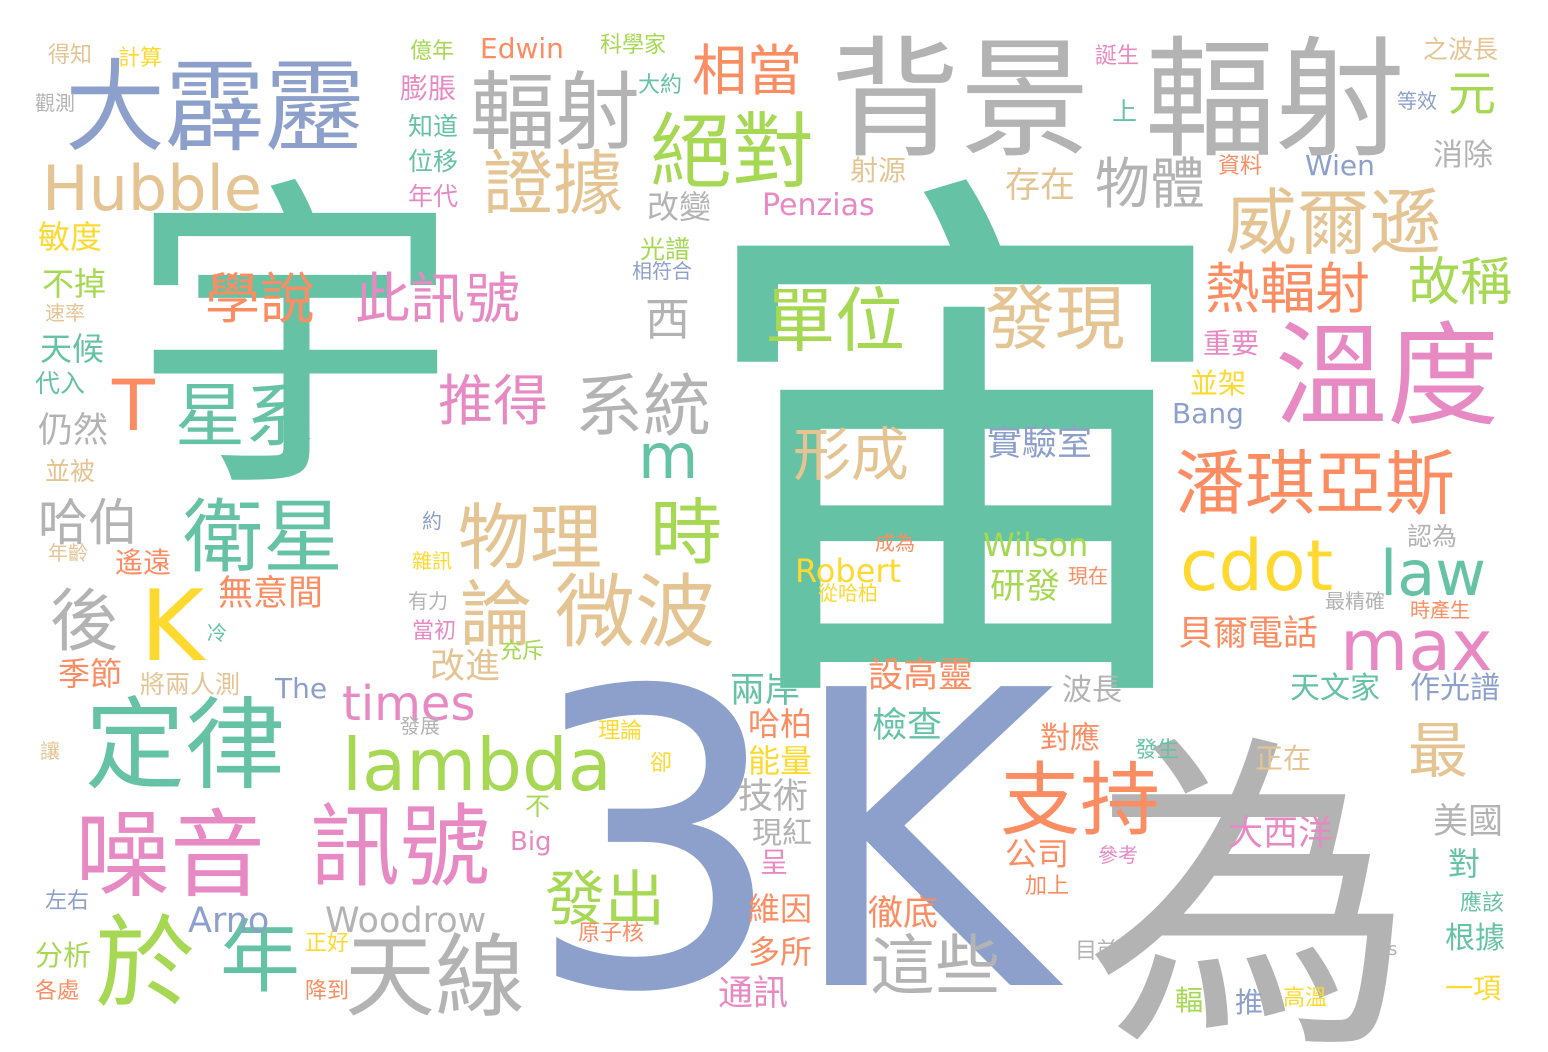 The width and height of the screenshot is (1548, 1052). What do you see at coordinates (1088, 576) in the screenshot?
I see `cloud-word: 現在` at bounding box center [1088, 576].